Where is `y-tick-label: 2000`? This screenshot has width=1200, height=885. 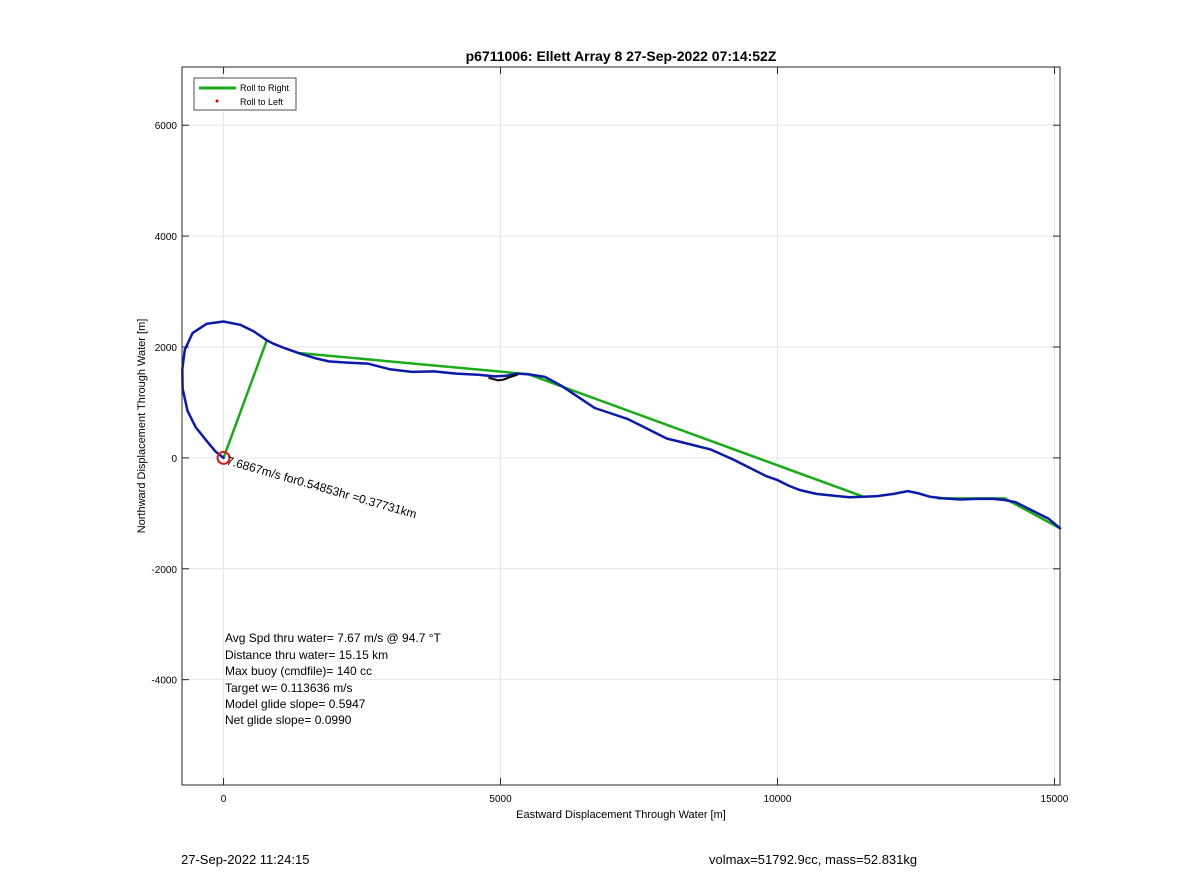 y-tick-label: 2000 is located at coordinates (166, 348).